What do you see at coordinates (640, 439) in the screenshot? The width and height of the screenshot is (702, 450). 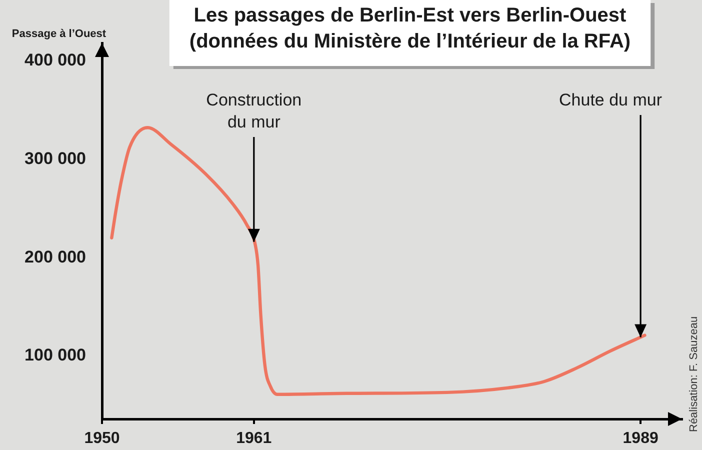 I see `x-tick-label: 1989` at bounding box center [640, 439].